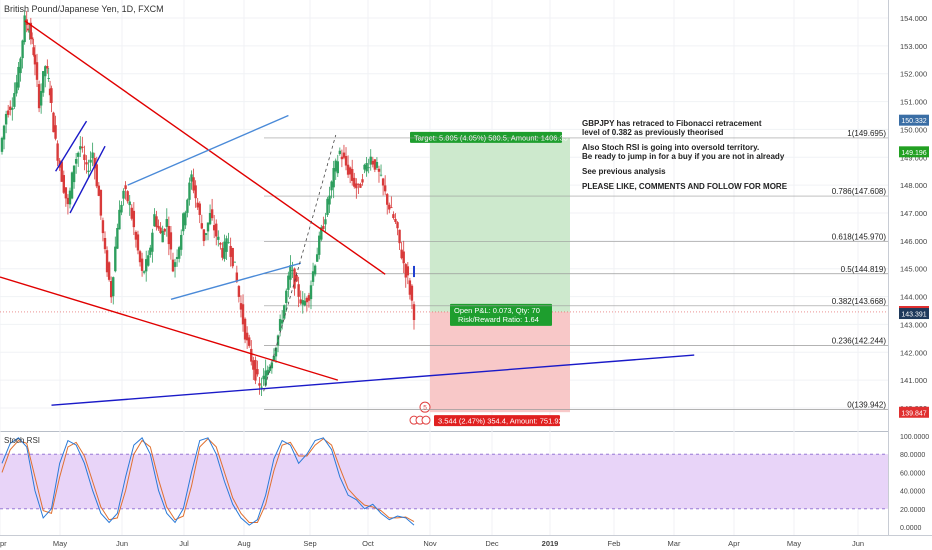 This screenshot has width=932, height=550. Describe the element at coordinates (208, 481) in the screenshot. I see `stoch-k-line` at that location.